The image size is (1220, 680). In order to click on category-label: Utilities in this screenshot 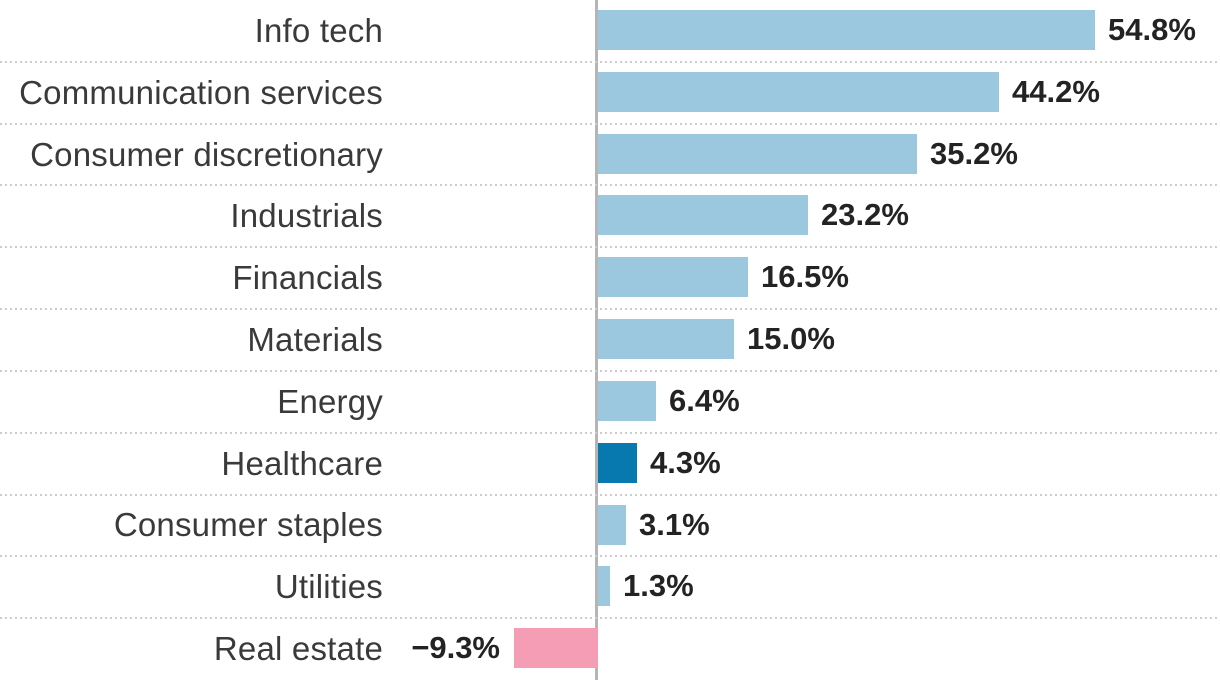, I will do `click(328, 587)`.